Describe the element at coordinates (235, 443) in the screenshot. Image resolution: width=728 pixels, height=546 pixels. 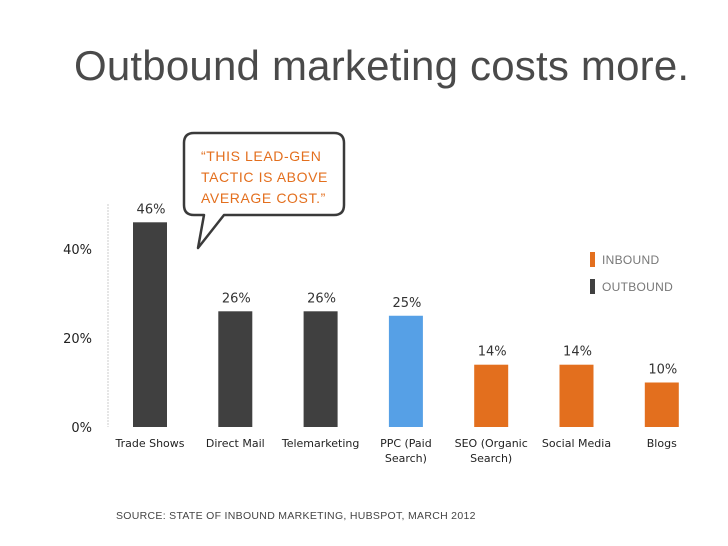
I see `category-label: Direct Mail` at that location.